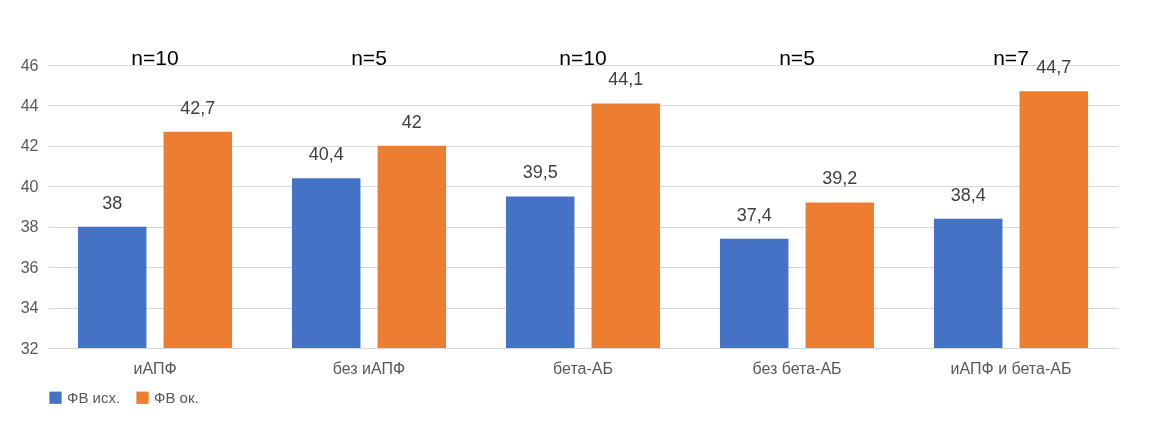 The width and height of the screenshot is (1157, 437). Describe the element at coordinates (29, 227) in the screenshot. I see `y-tick-label: 38` at that location.